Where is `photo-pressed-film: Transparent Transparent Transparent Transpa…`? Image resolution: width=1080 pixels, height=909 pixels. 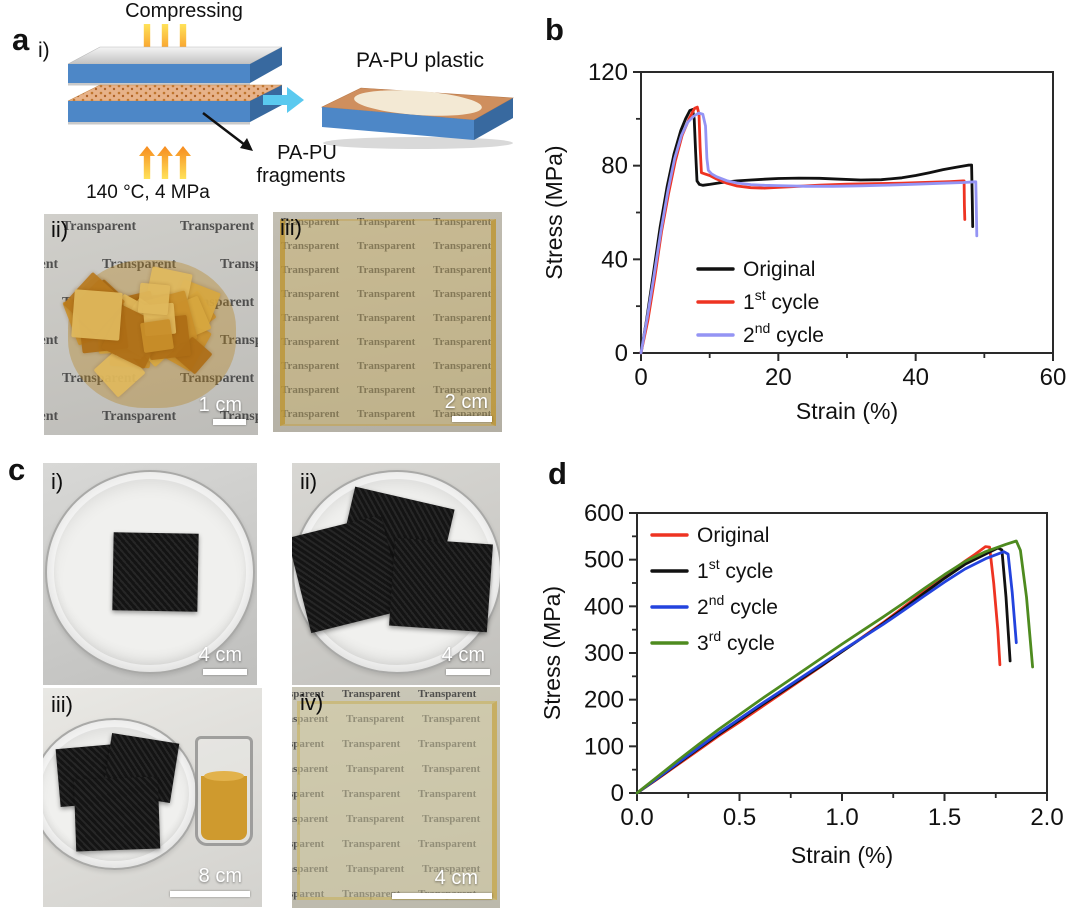
photo-pressed-film: Transparent Transparent Transparent Transpa… is located at coordinates (387, 322).